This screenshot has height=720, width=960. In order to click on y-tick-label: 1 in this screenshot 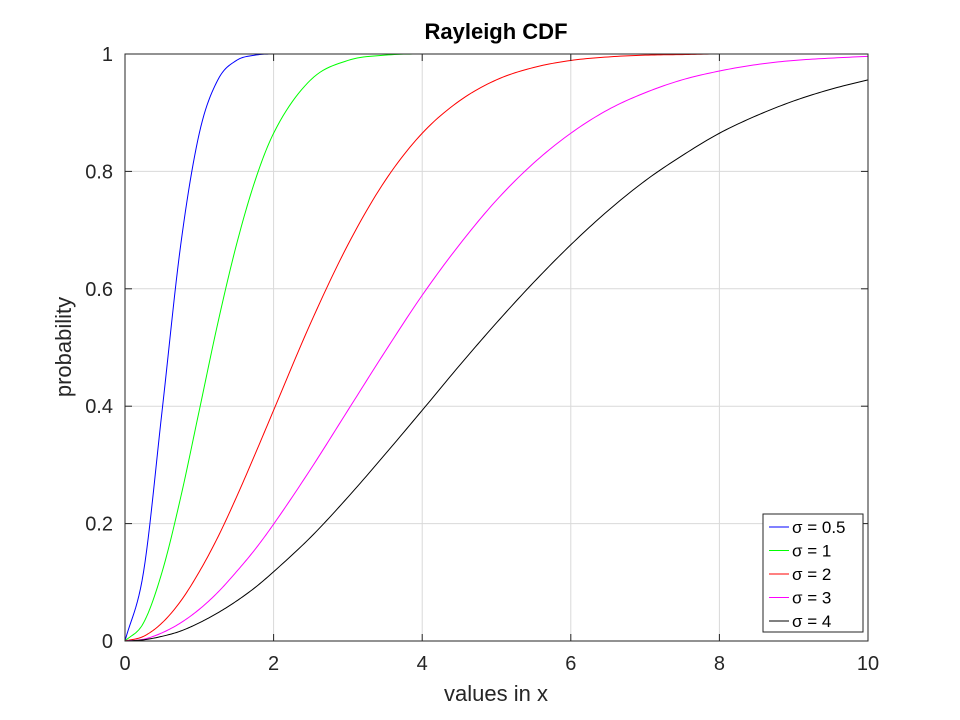, I will do `click(107, 55)`.